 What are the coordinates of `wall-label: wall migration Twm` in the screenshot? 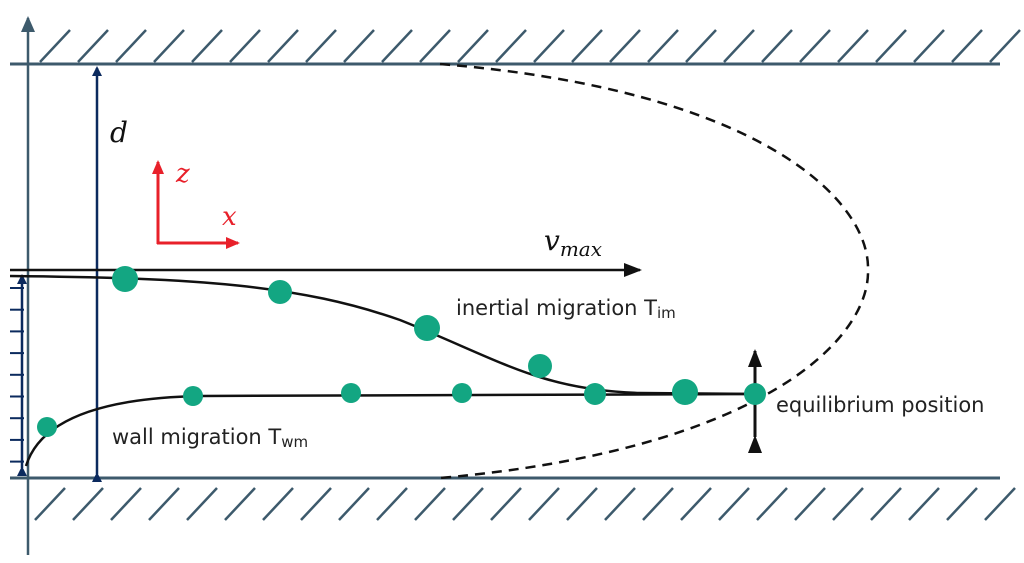 It's located at (210, 438).